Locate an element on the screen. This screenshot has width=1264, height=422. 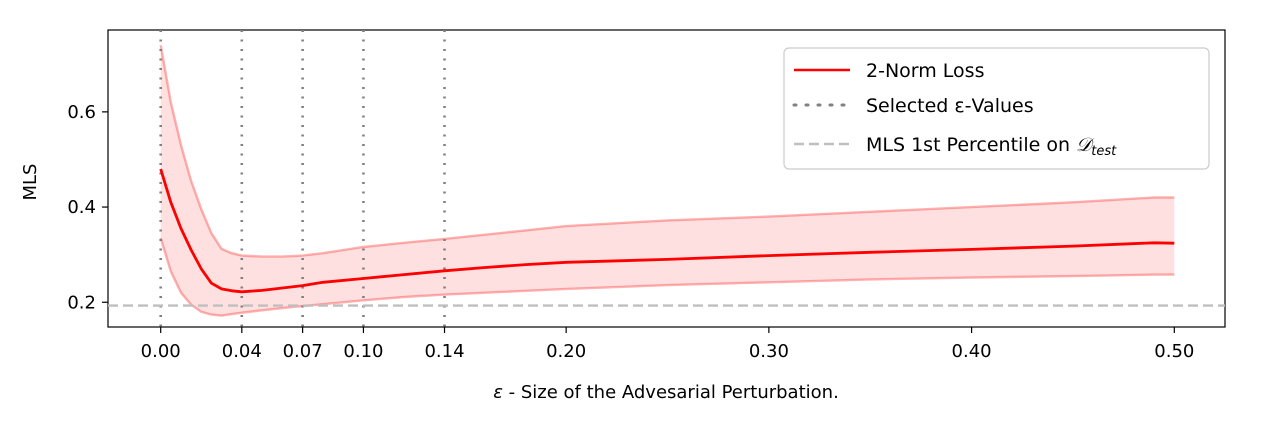
legend-label-threshold: MLS 1st Percentile on 𝒟test is located at coordinates (991, 146).